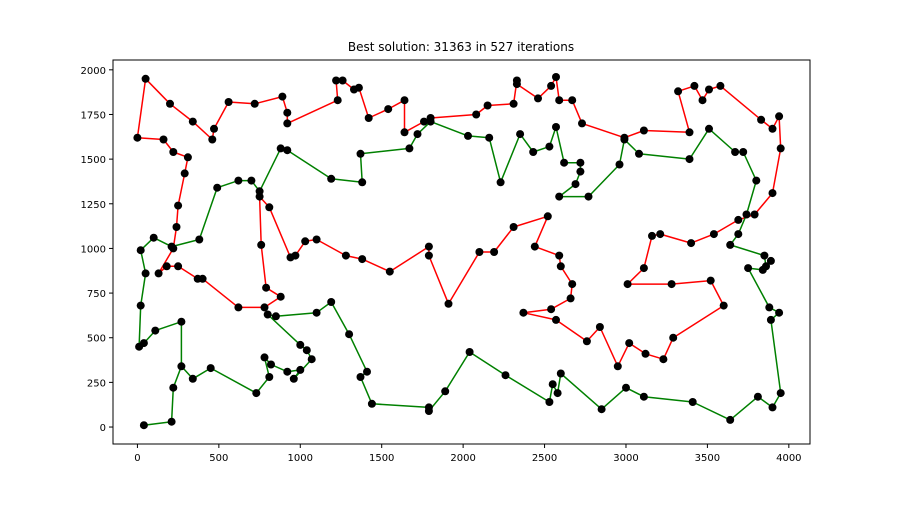  What do you see at coordinates (103, 428) in the screenshot?
I see `y-tick-label: 0` at bounding box center [103, 428].